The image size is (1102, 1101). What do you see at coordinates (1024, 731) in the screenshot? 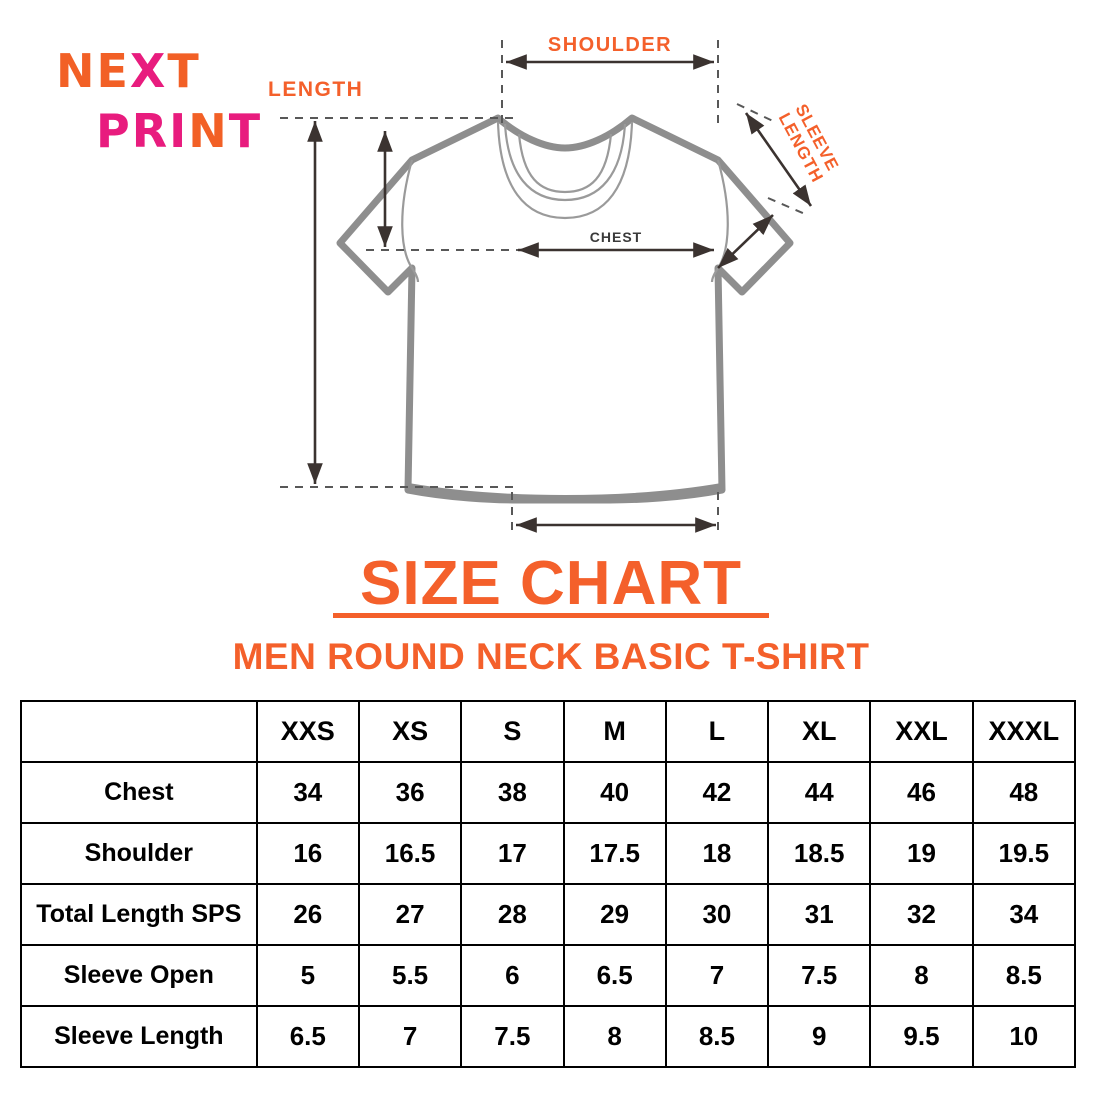
I see `header-size-xxxl: XXXL` at bounding box center [1024, 731].